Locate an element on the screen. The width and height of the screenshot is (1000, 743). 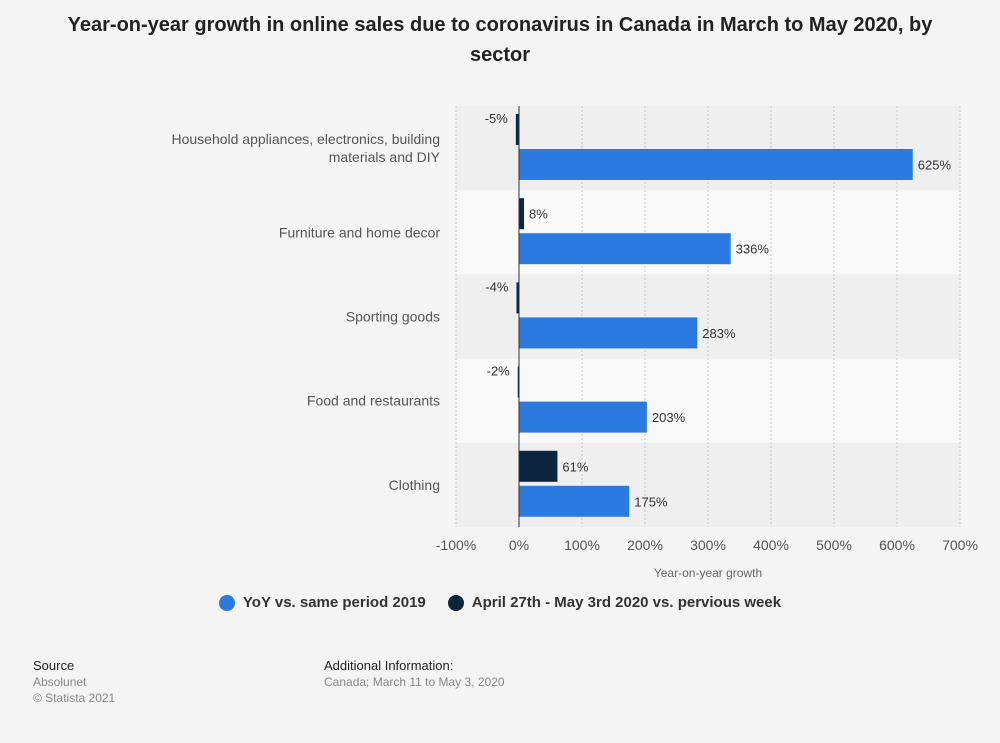
data-label: -5% is located at coordinates (497, 118).